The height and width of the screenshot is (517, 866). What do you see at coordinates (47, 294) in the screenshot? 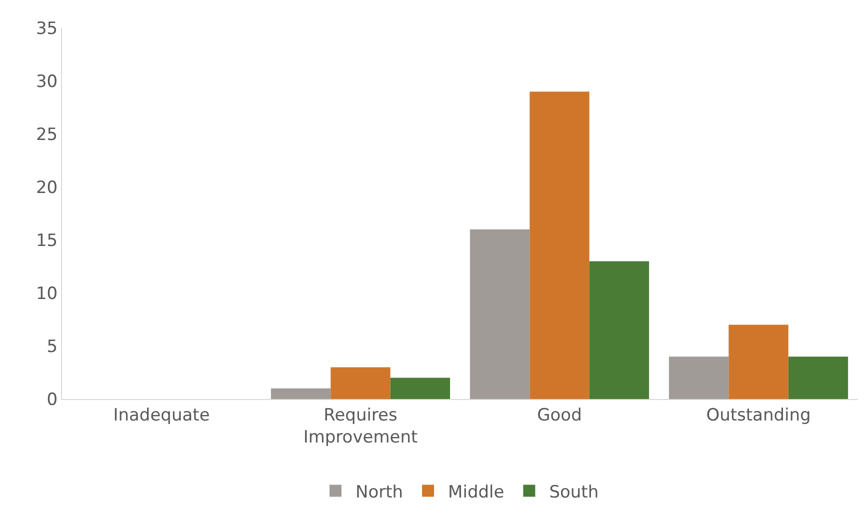
I see `y-tick-label: 10` at bounding box center [47, 294].